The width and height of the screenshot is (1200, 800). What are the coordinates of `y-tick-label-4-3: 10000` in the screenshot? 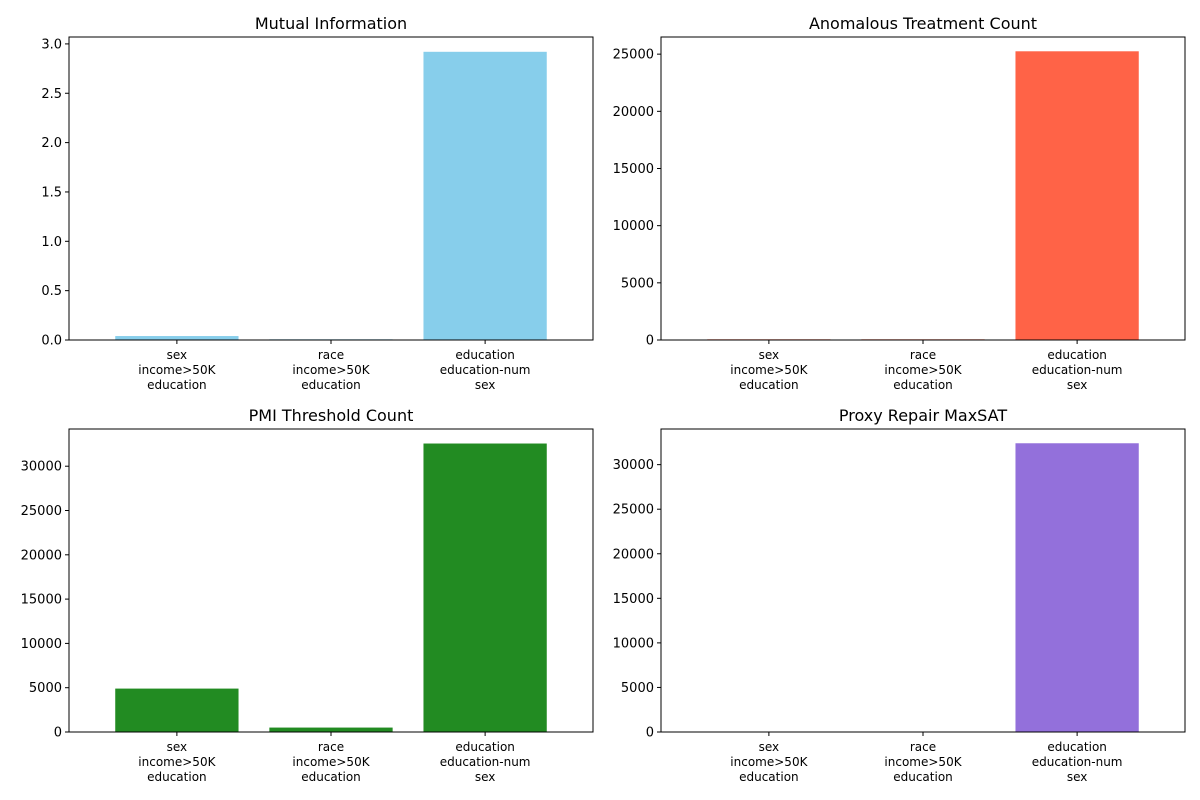 It's located at (633, 643).